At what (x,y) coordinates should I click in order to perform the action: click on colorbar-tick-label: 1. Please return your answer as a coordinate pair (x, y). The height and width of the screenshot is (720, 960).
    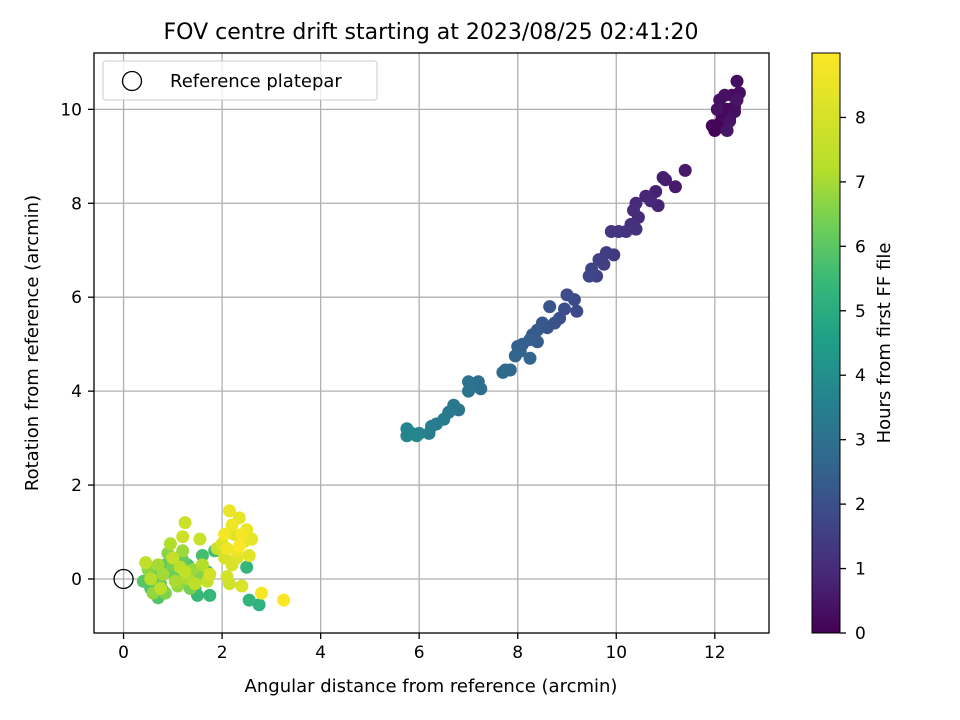
    Looking at the image, I should click on (860, 570).